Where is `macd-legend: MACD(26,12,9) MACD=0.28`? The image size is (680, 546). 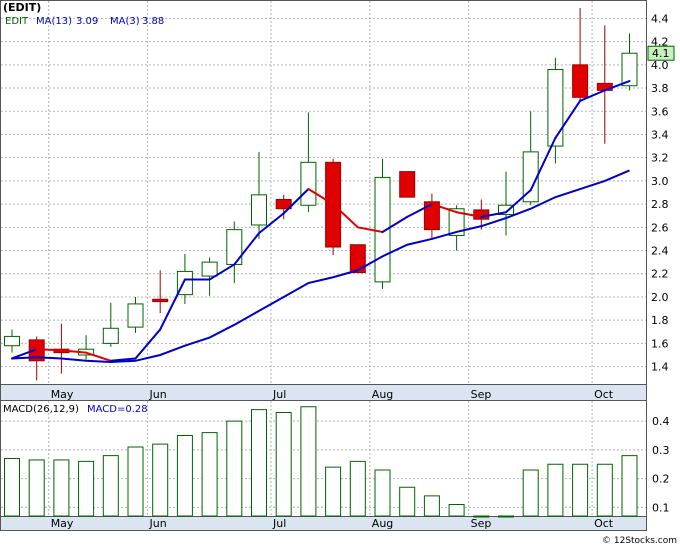 macd-legend: MACD(26,12,9) MACD=0.28 is located at coordinates (75, 409).